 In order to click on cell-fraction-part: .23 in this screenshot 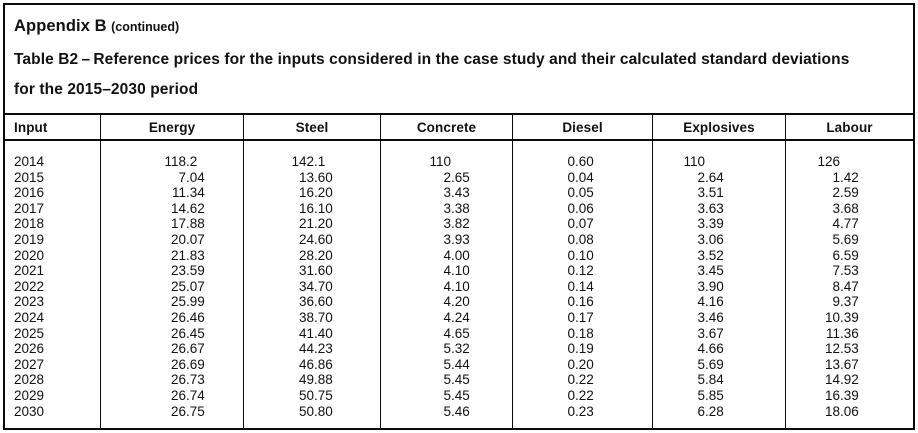, I will do `click(584, 411)`.